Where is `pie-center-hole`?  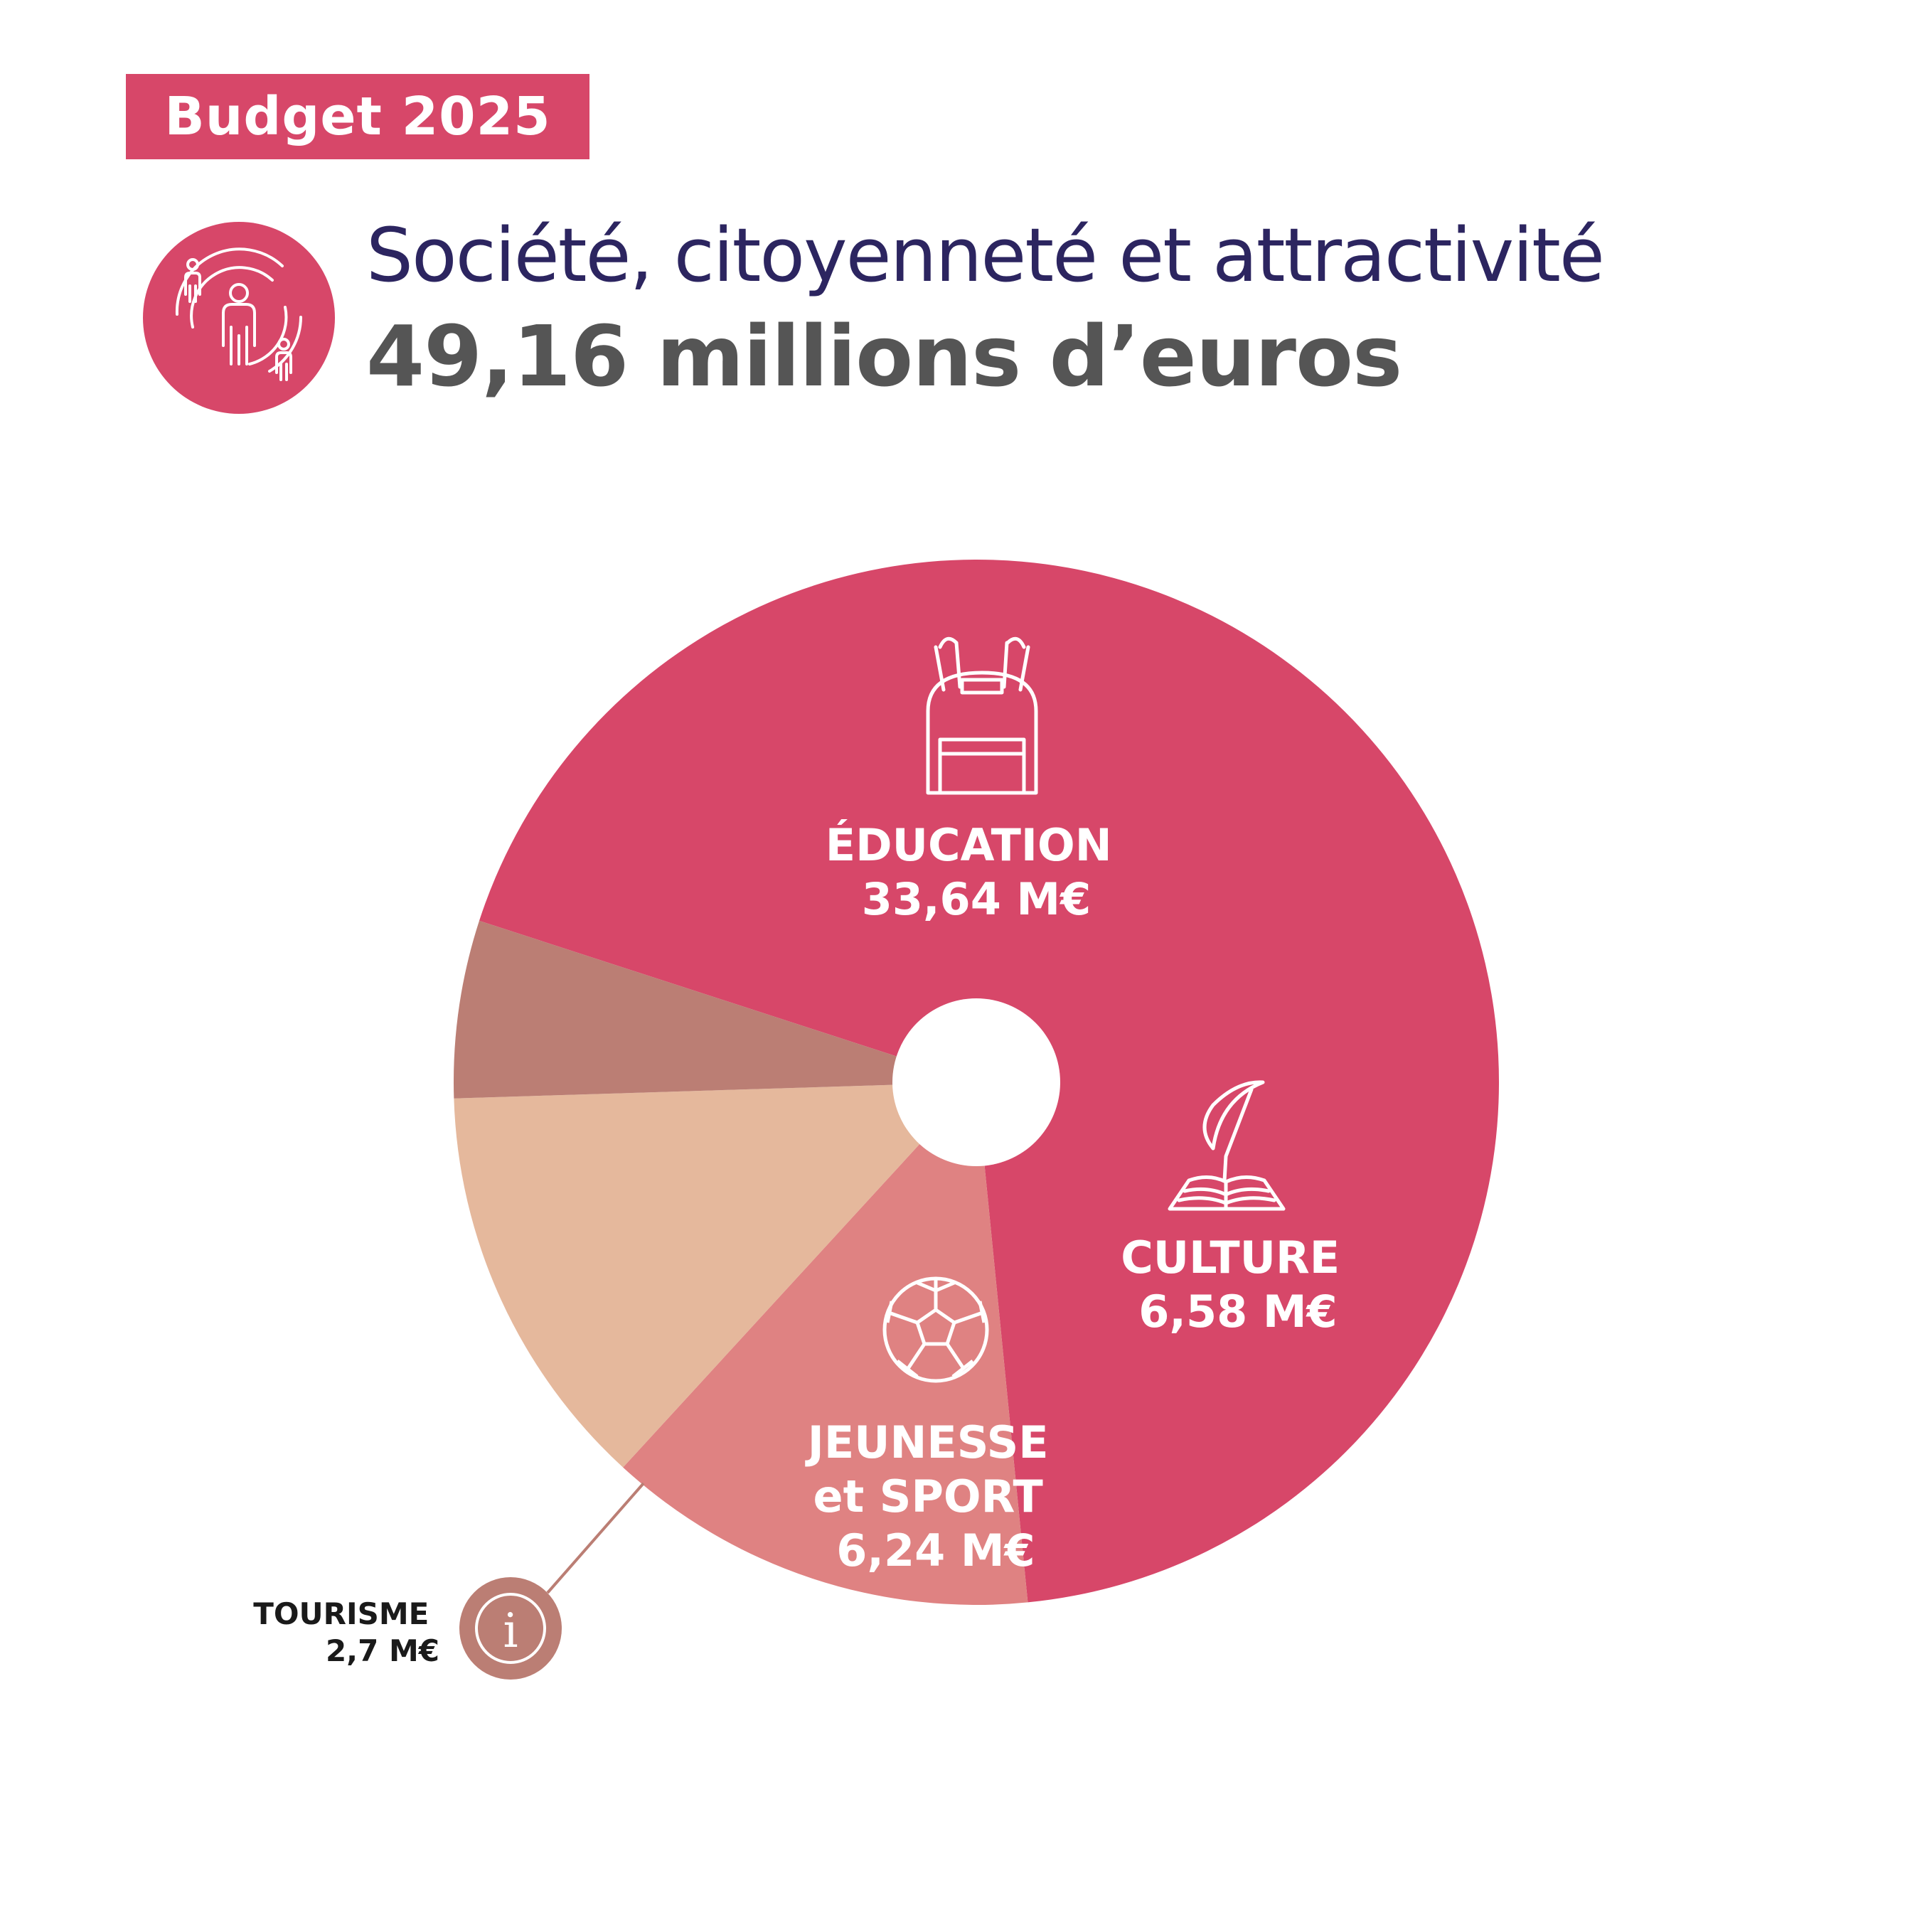
pie-center-hole is located at coordinates (976, 1082).